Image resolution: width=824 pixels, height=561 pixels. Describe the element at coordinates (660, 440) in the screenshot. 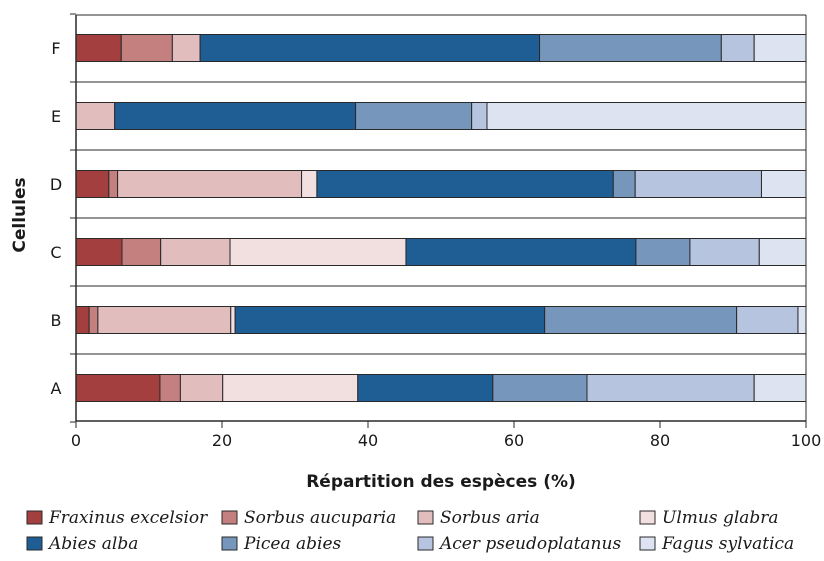

I see `x-tick-label-80: 80` at that location.